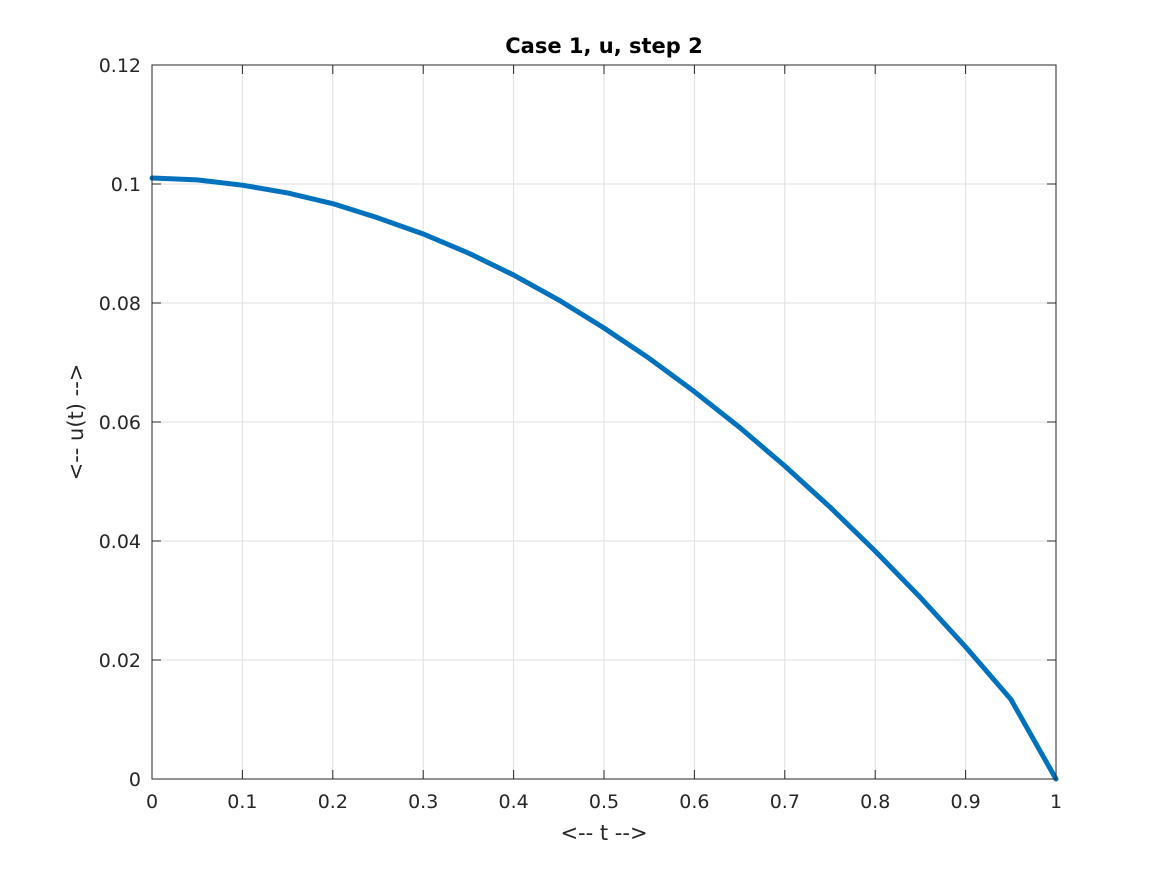 The width and height of the screenshot is (1167, 875). Describe the element at coordinates (76, 422) in the screenshot. I see `y-axis-label: <-- u(t) -->` at that location.